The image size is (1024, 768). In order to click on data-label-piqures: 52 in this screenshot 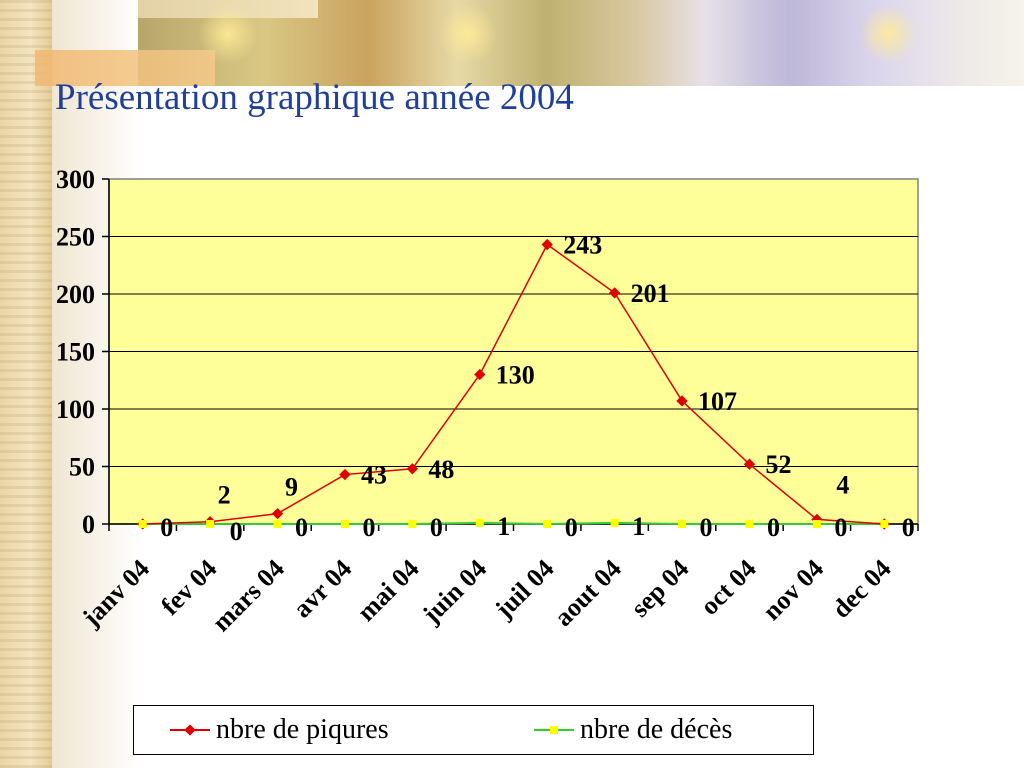, I will do `click(778, 464)`.